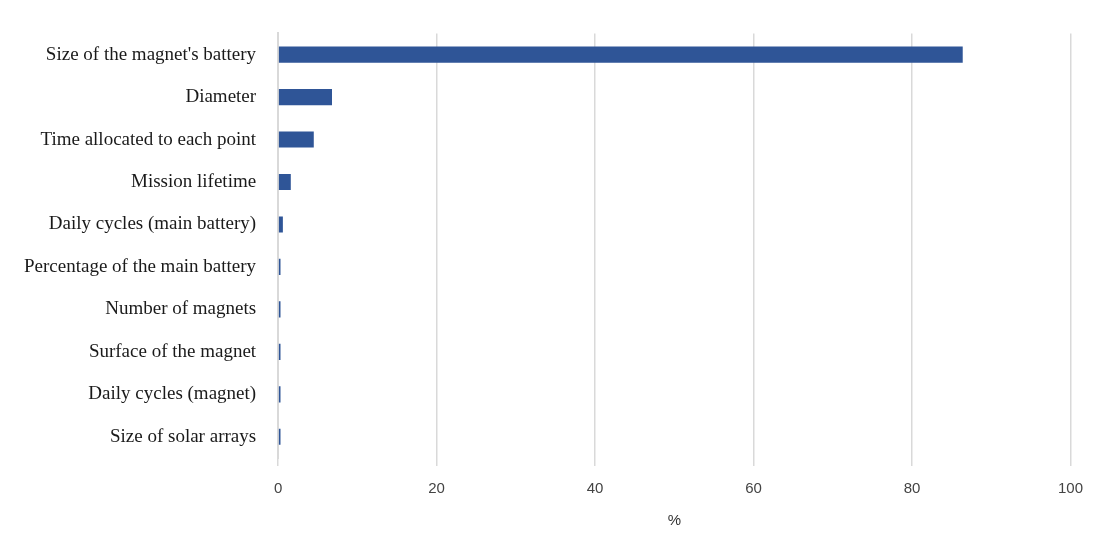 The width and height of the screenshot is (1097, 536). I want to click on y-tick-label: Size of solar arrays, so click(183, 435).